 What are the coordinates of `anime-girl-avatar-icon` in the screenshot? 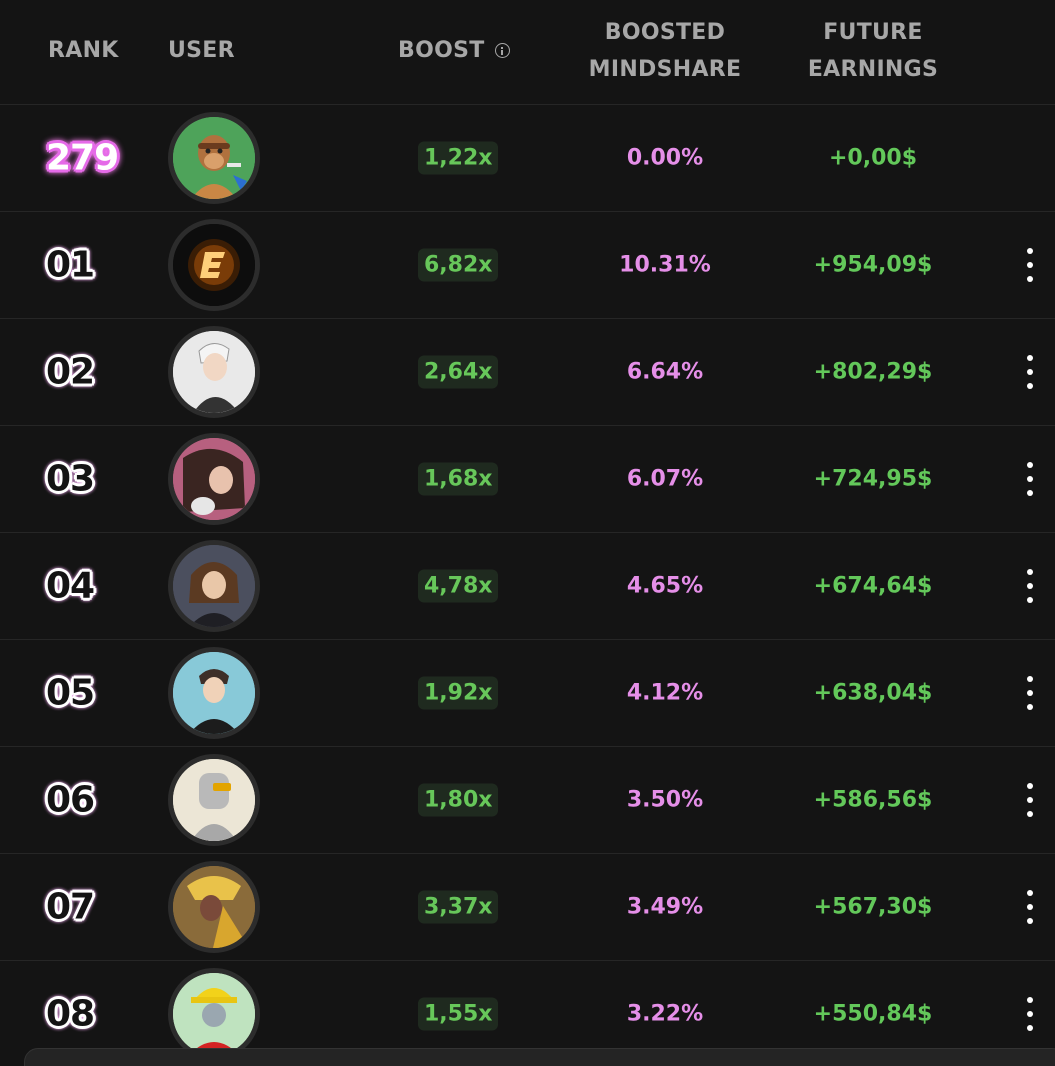 It's located at (214, 586).